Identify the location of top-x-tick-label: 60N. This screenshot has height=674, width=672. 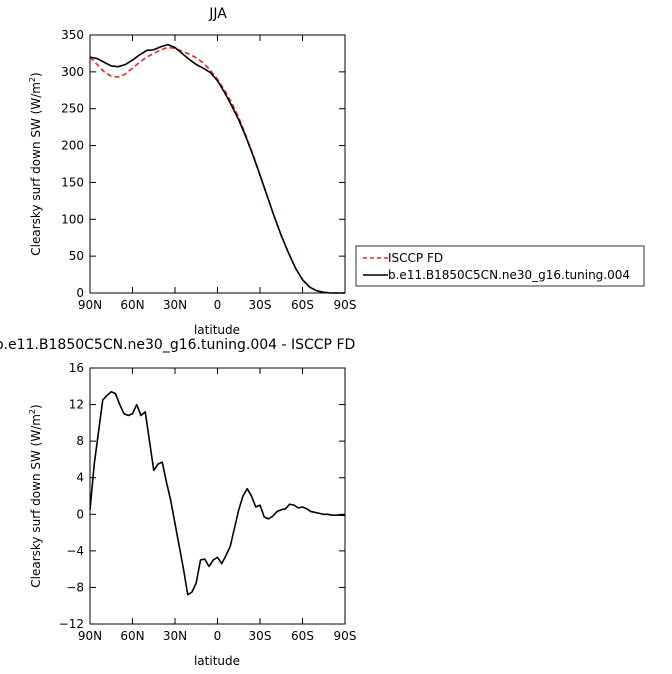
(132, 305).